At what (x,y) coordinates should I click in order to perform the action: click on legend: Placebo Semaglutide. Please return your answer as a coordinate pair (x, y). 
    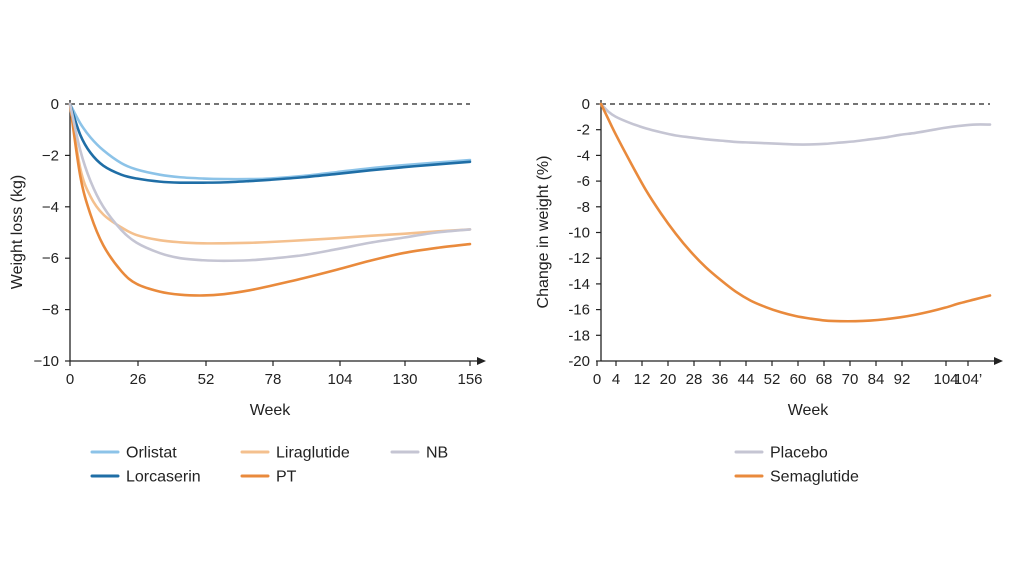
    Looking at the image, I should click on (796, 465).